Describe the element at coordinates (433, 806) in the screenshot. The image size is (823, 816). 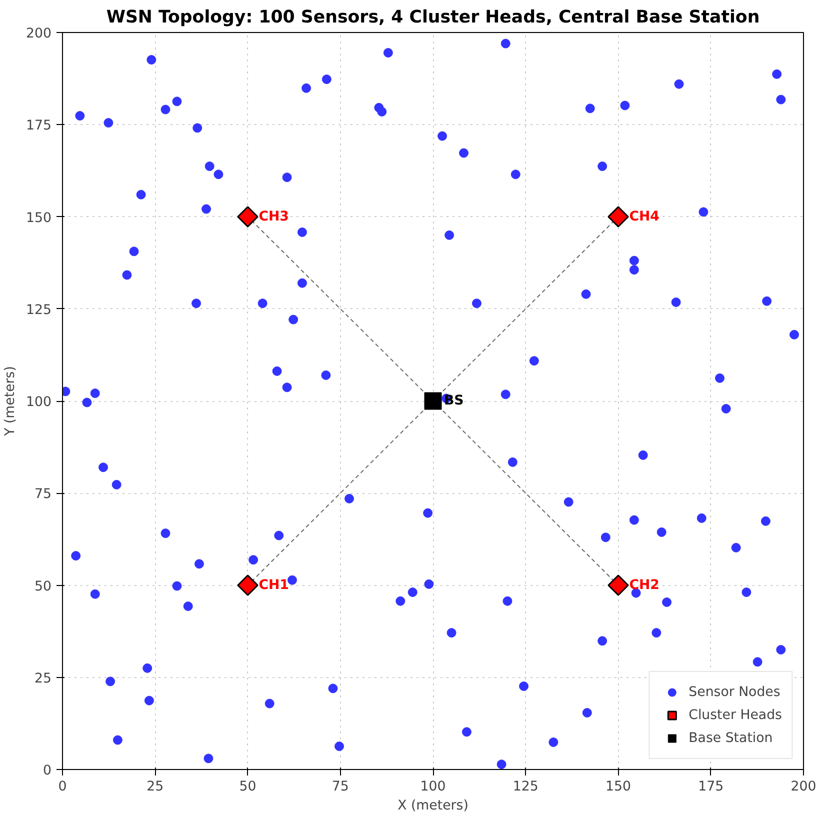
I see `x-axis-title: X (meters)` at that location.